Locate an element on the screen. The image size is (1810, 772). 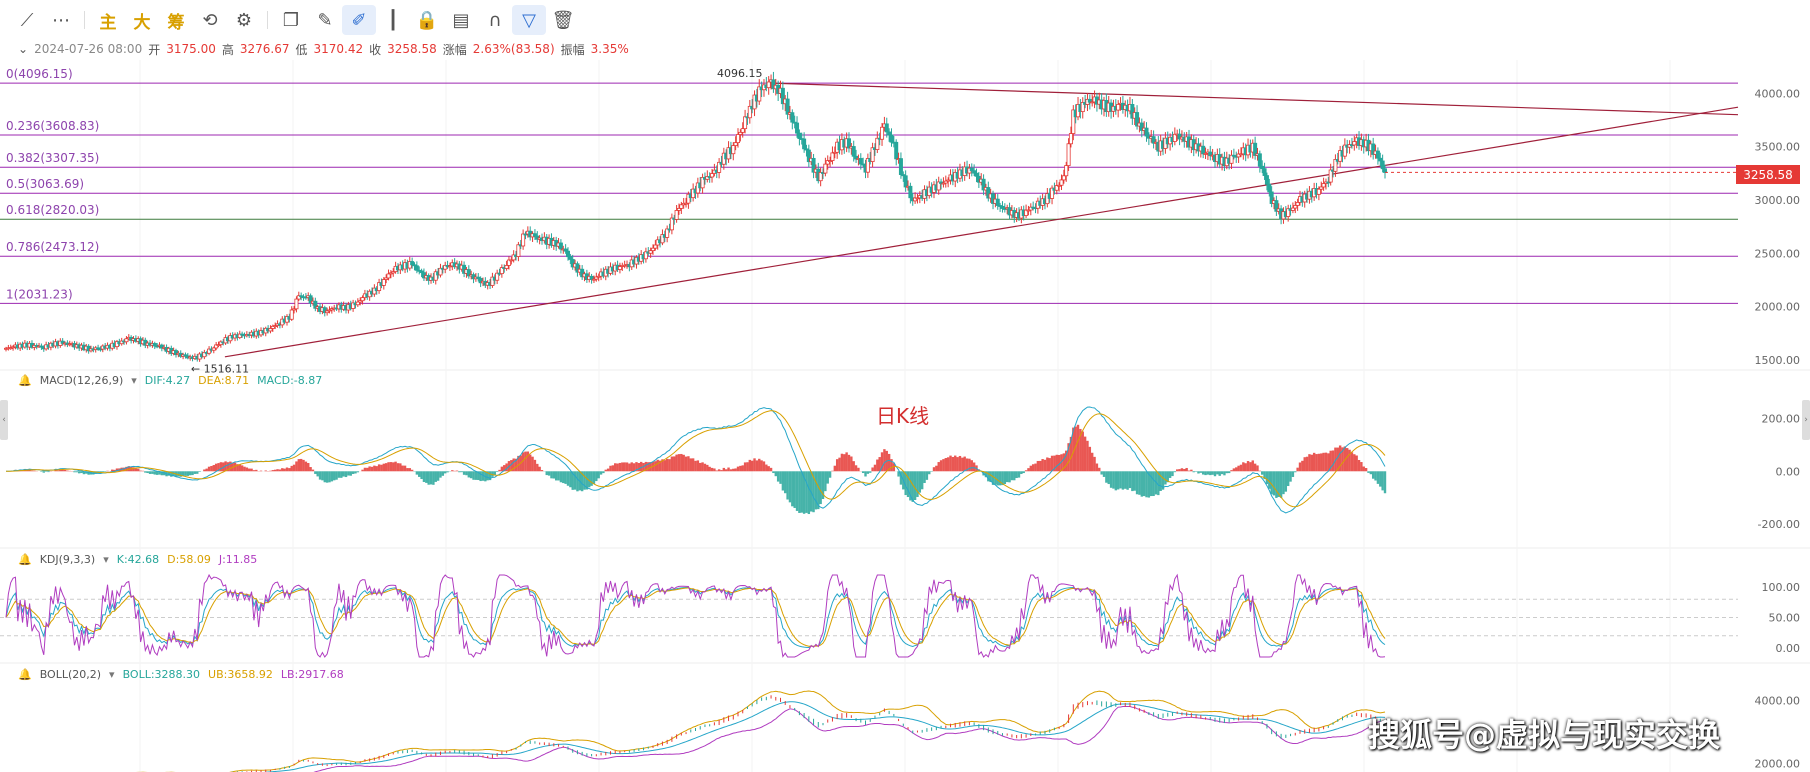
fib-level-label: 0(4096.15) is located at coordinates (39, 74).